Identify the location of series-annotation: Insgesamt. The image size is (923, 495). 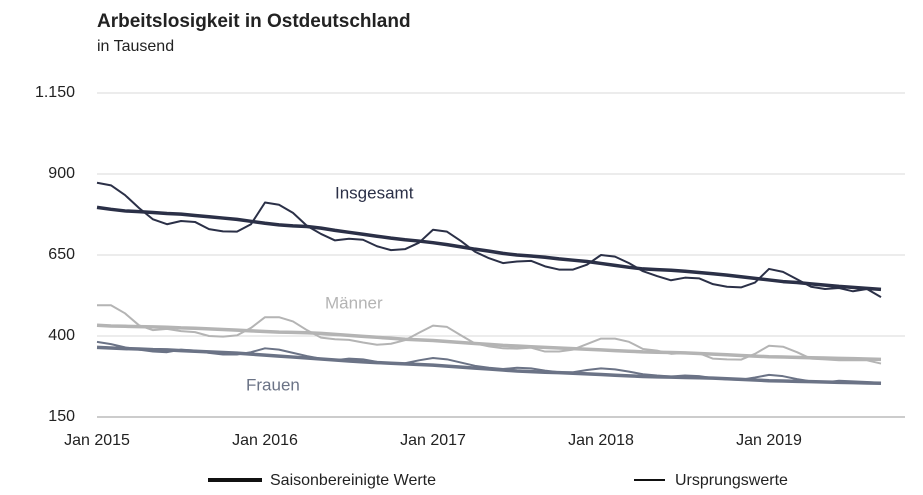
(374, 192).